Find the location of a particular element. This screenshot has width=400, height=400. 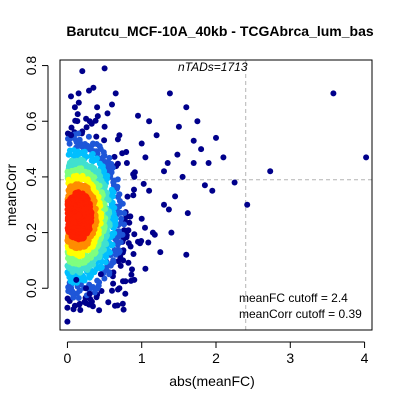

x-tick-label: 1 is located at coordinates (142, 358).